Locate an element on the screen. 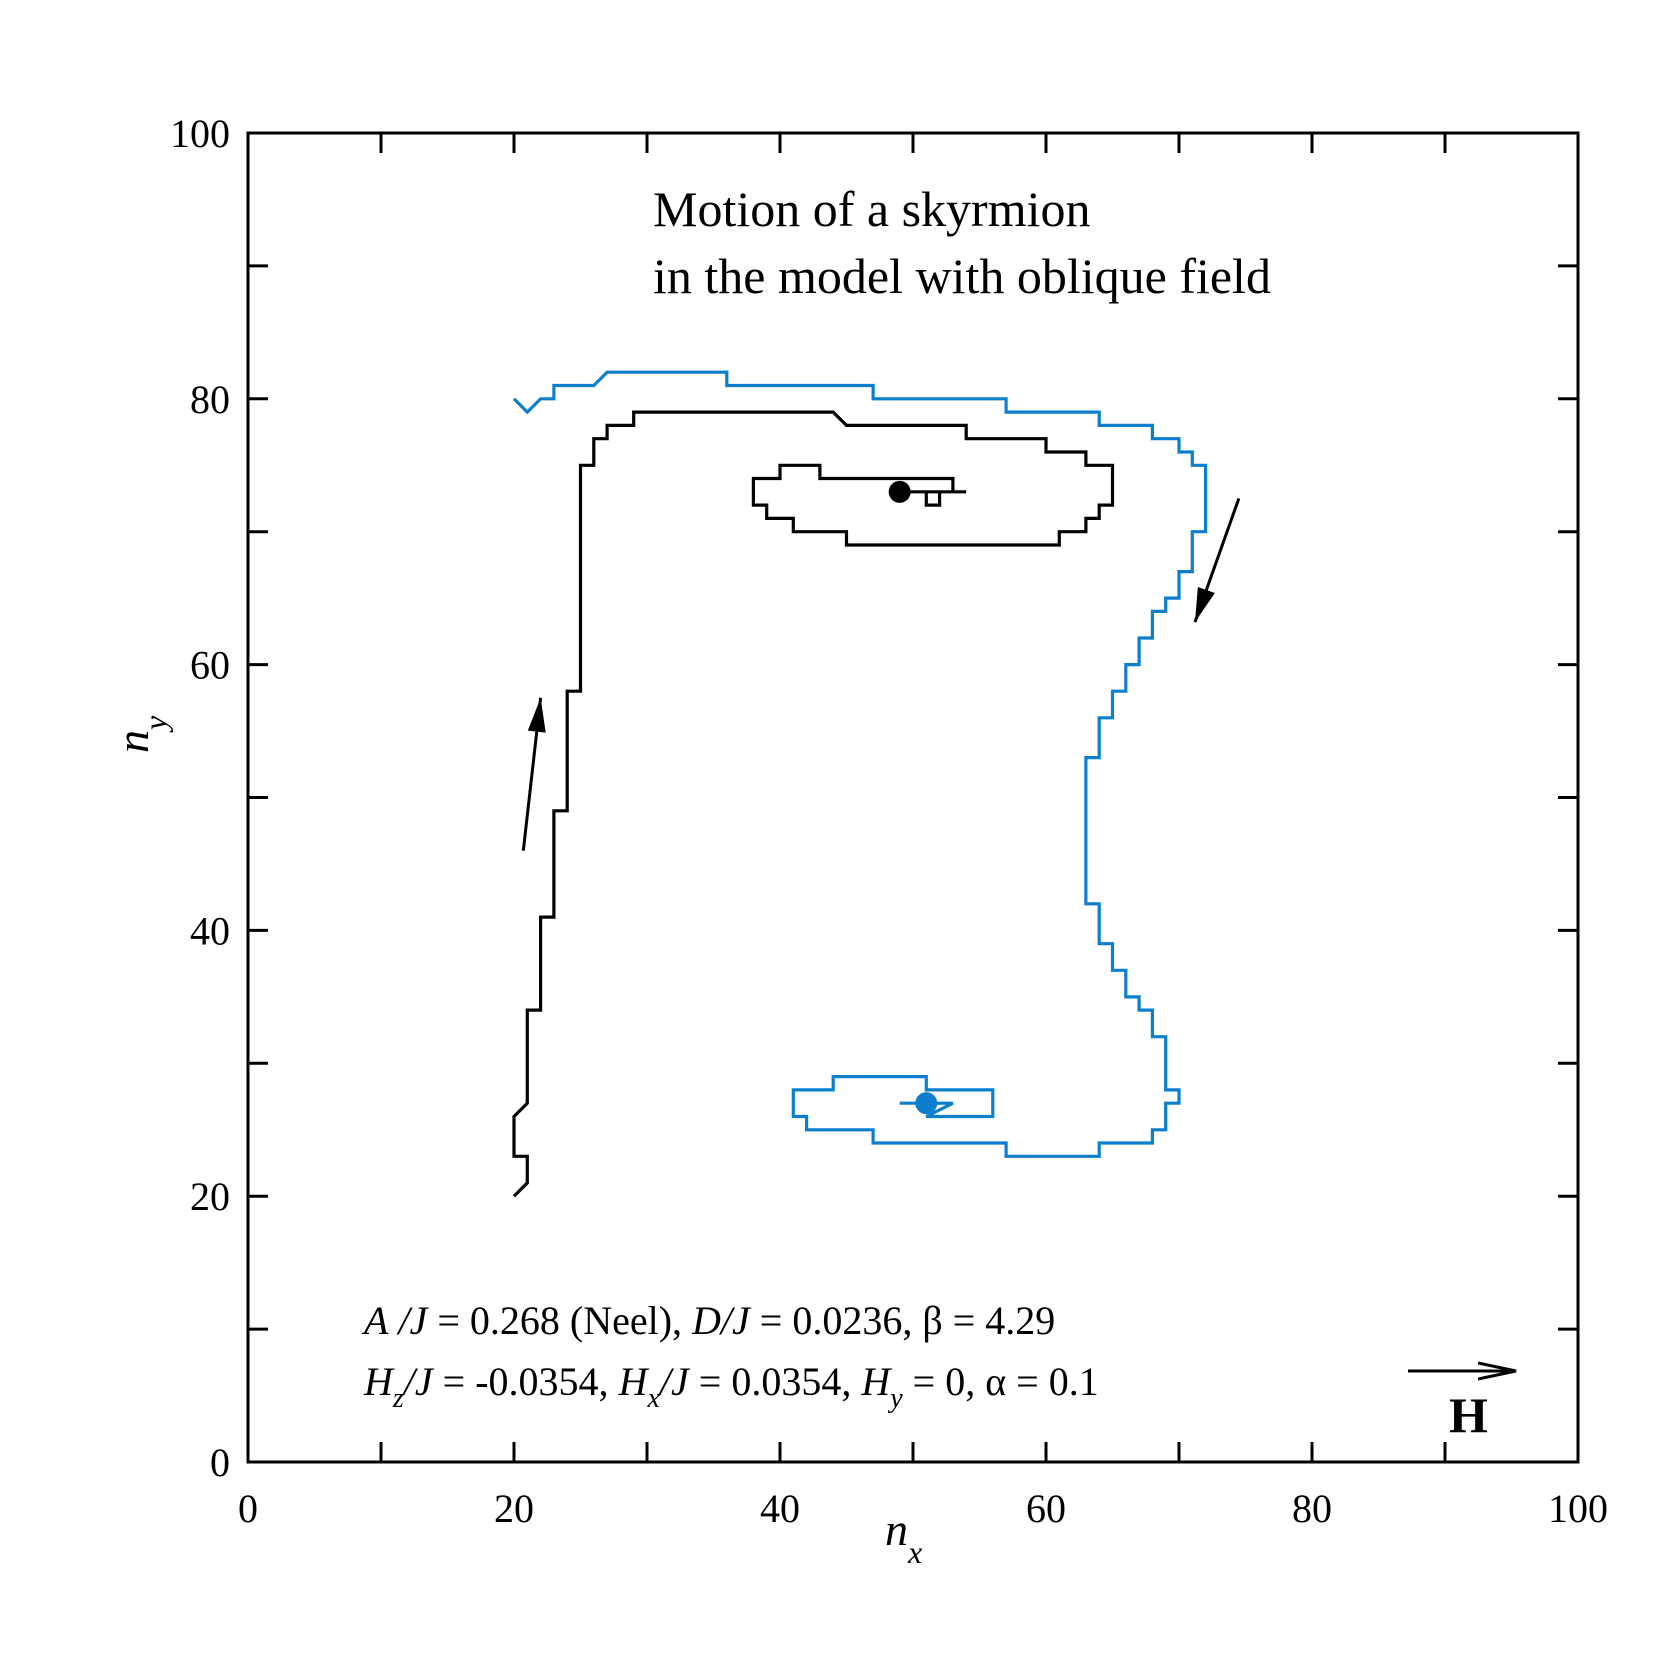 This screenshot has width=1653, height=1653. y-tick-label: 100 is located at coordinates (200, 133).